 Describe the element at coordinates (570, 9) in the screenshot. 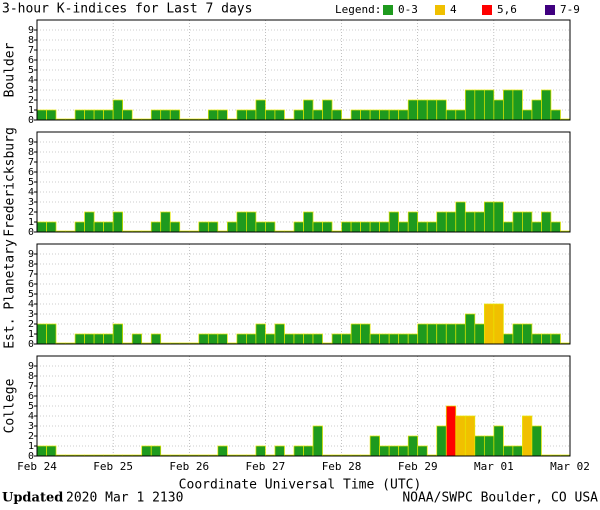

I see `legend-text: 7-9` at that location.